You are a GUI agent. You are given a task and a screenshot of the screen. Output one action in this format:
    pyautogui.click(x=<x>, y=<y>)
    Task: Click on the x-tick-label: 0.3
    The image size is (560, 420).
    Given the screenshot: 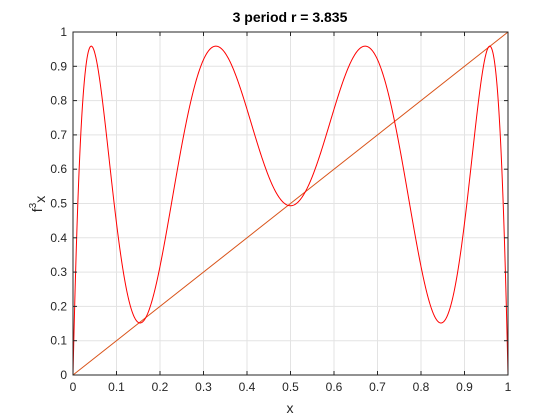 What is the action you would take?
    pyautogui.click(x=203, y=387)
    